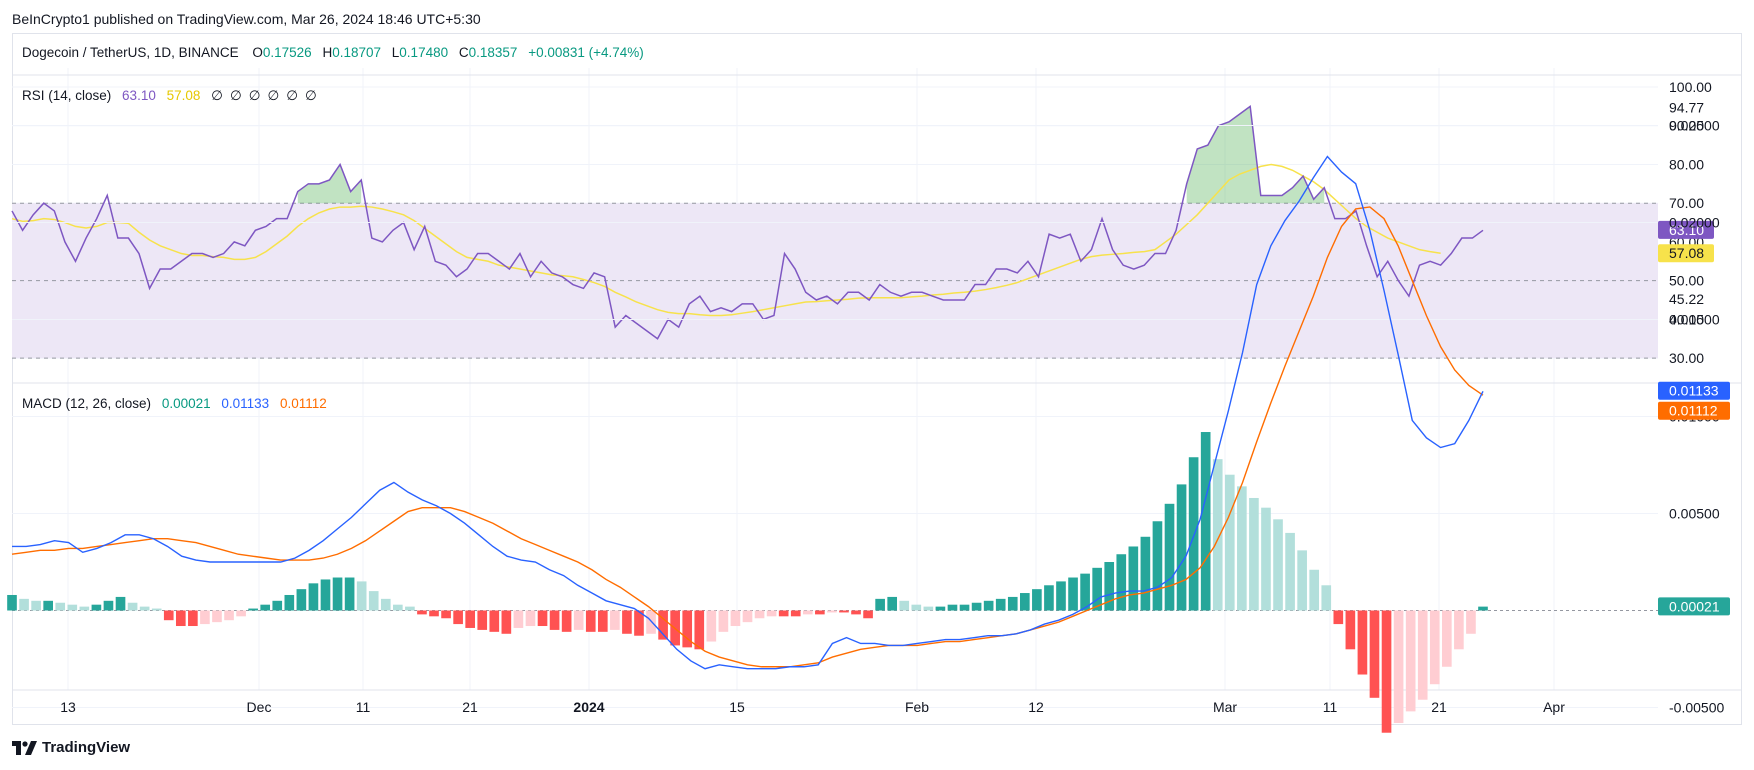 The image size is (1754, 770). Describe the element at coordinates (235, 95) in the screenshot. I see `rsi-empty-2: ∅` at that location.